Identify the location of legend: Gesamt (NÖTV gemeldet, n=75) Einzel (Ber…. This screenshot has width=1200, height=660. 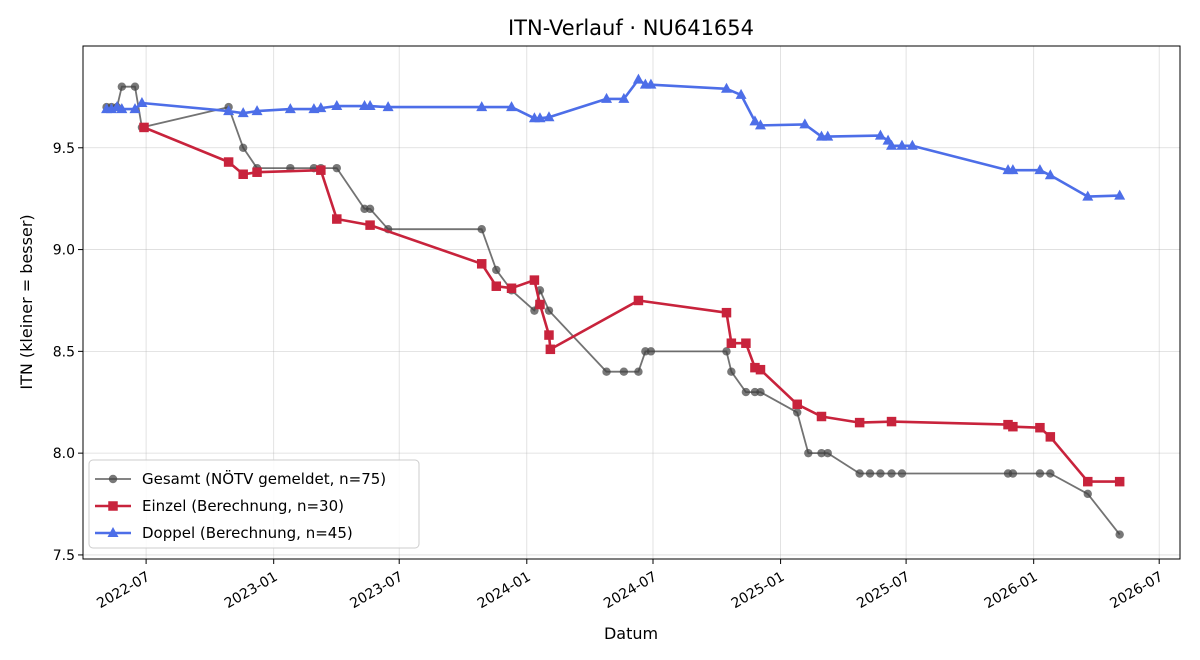
(254, 504).